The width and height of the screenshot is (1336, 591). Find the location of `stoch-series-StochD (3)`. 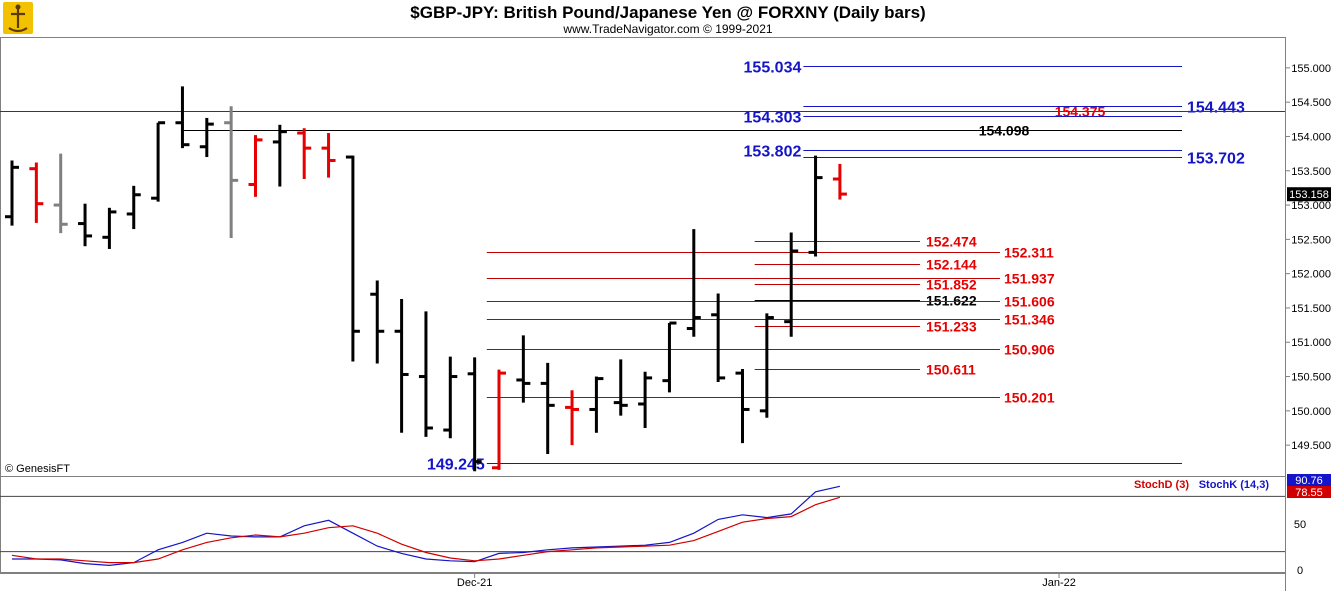

stoch-series-StochD (3) is located at coordinates (426, 530).